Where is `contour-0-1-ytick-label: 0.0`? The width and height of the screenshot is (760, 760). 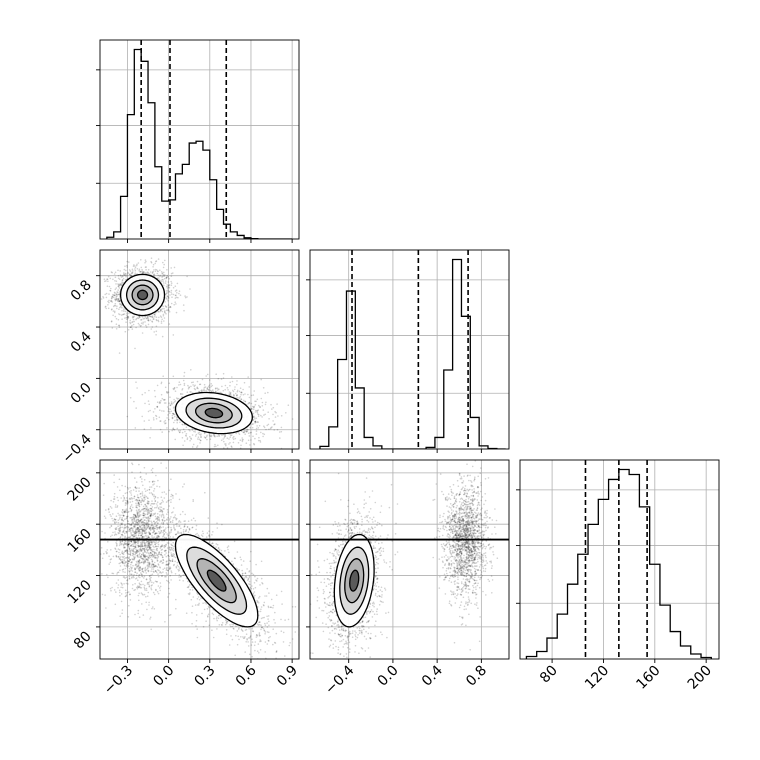 contour-0-1-ytick-label: 0.0 is located at coordinates (81, 393).